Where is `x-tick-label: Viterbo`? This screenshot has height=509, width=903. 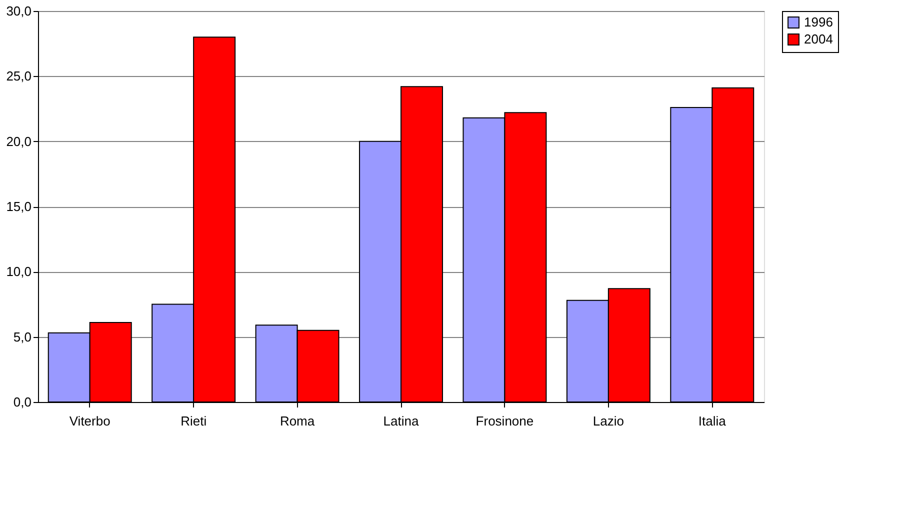 x-tick-label: Viterbo is located at coordinates (89, 421).